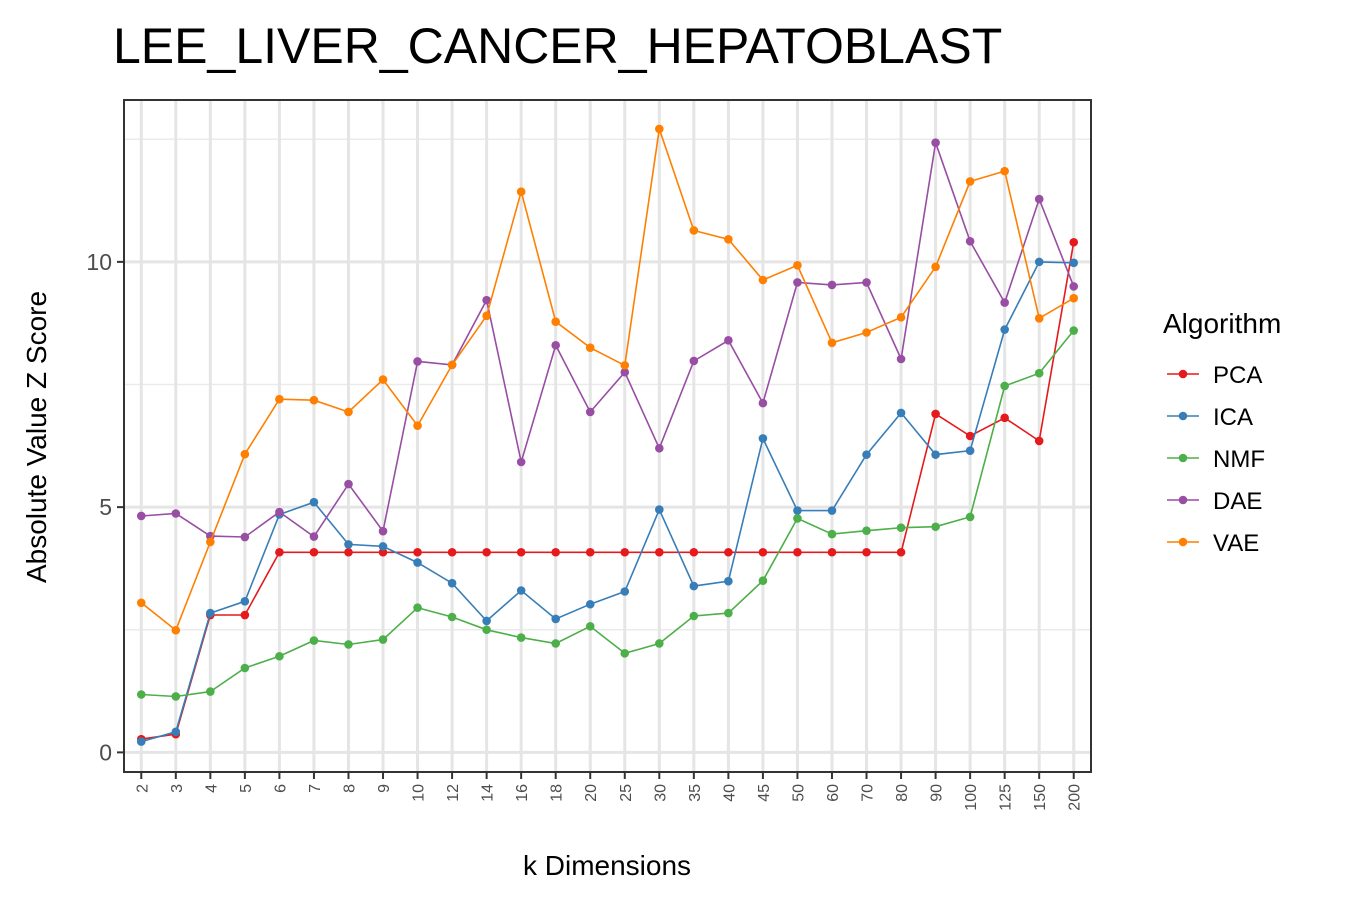  I want to click on legend-label: DAE, so click(1237, 501).